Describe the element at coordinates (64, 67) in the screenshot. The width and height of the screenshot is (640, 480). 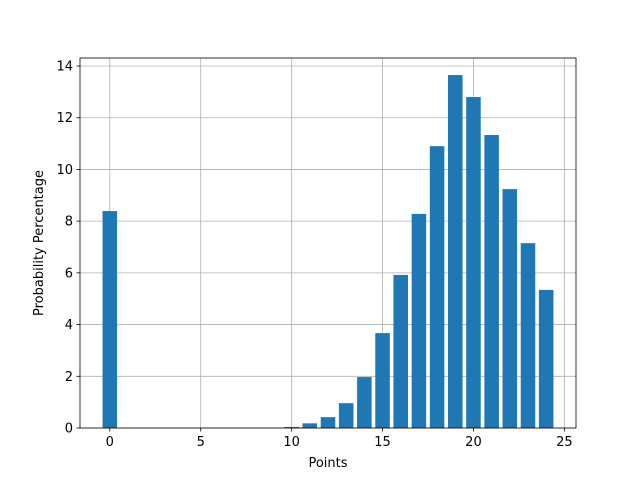
I see `y-tick-label: 14` at that location.